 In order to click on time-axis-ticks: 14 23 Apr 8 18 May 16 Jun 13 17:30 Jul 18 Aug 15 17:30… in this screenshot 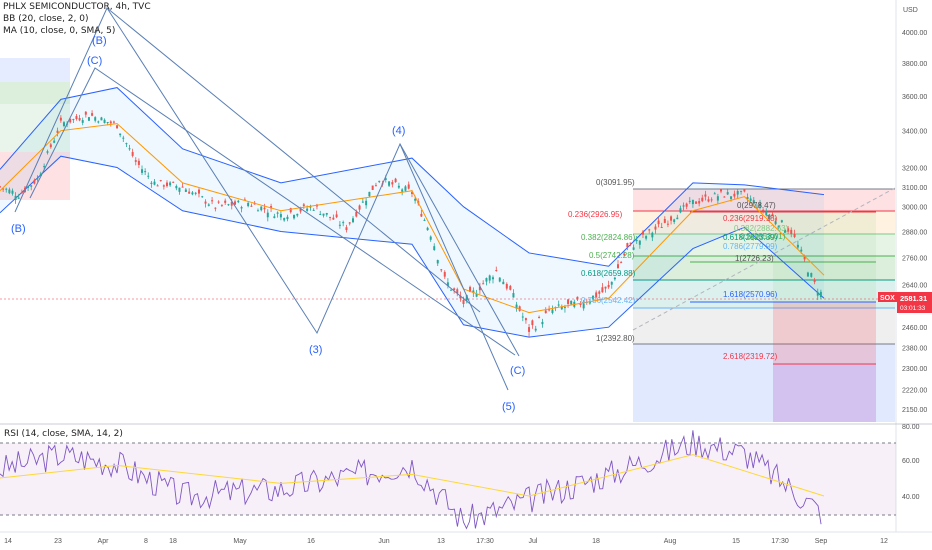, I will do `click(446, 541)`.